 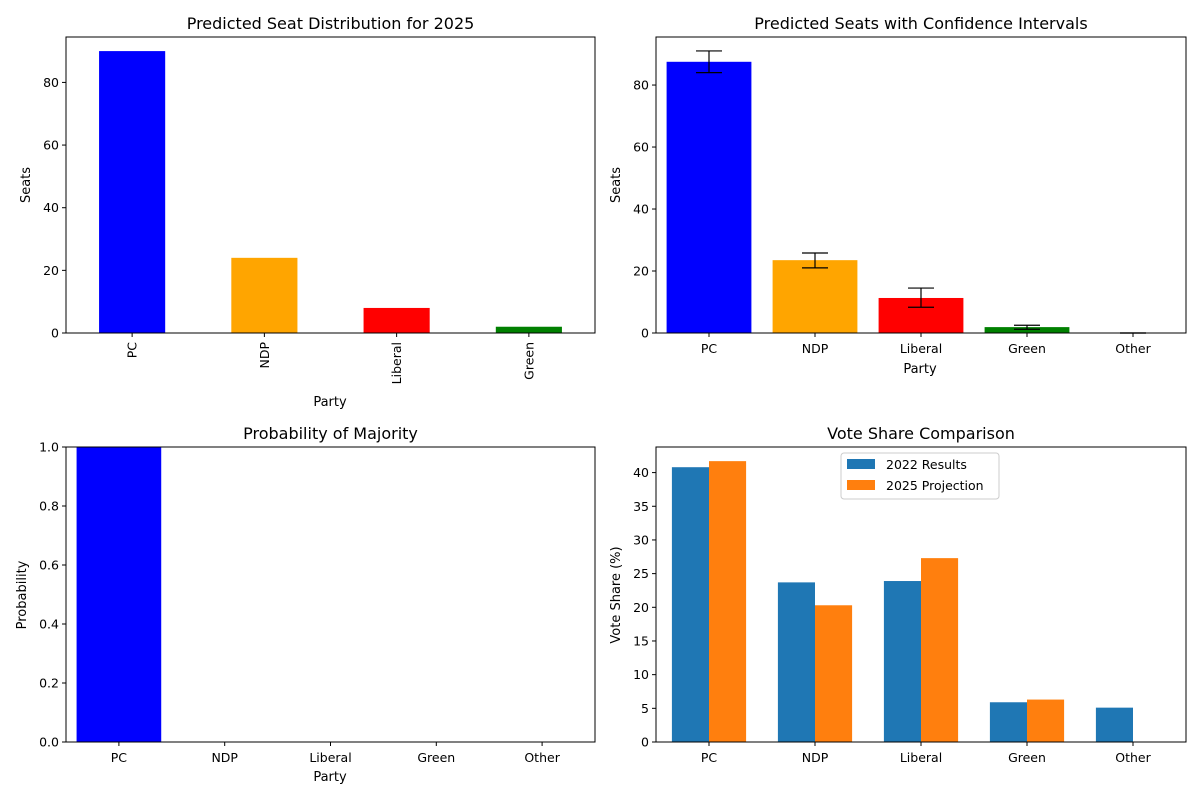 I want to click on error-bar-liberal, so click(x=921, y=297).